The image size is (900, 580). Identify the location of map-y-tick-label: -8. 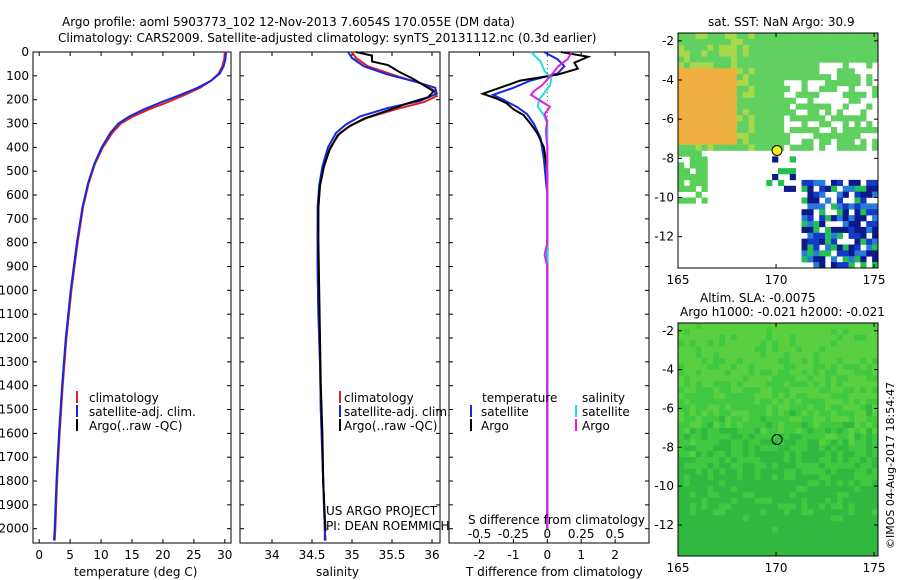
(668, 158).